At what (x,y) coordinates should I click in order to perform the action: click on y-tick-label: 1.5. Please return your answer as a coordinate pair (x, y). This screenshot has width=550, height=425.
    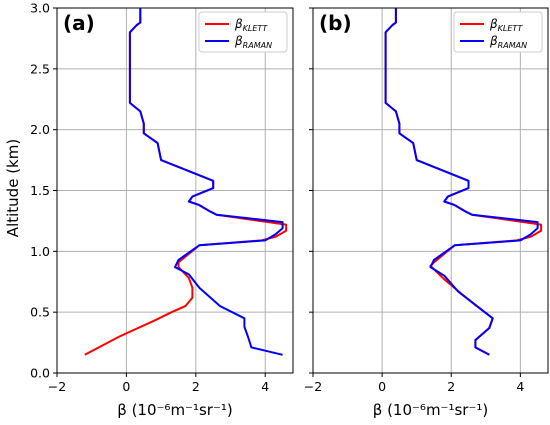
    Looking at the image, I should click on (40, 190).